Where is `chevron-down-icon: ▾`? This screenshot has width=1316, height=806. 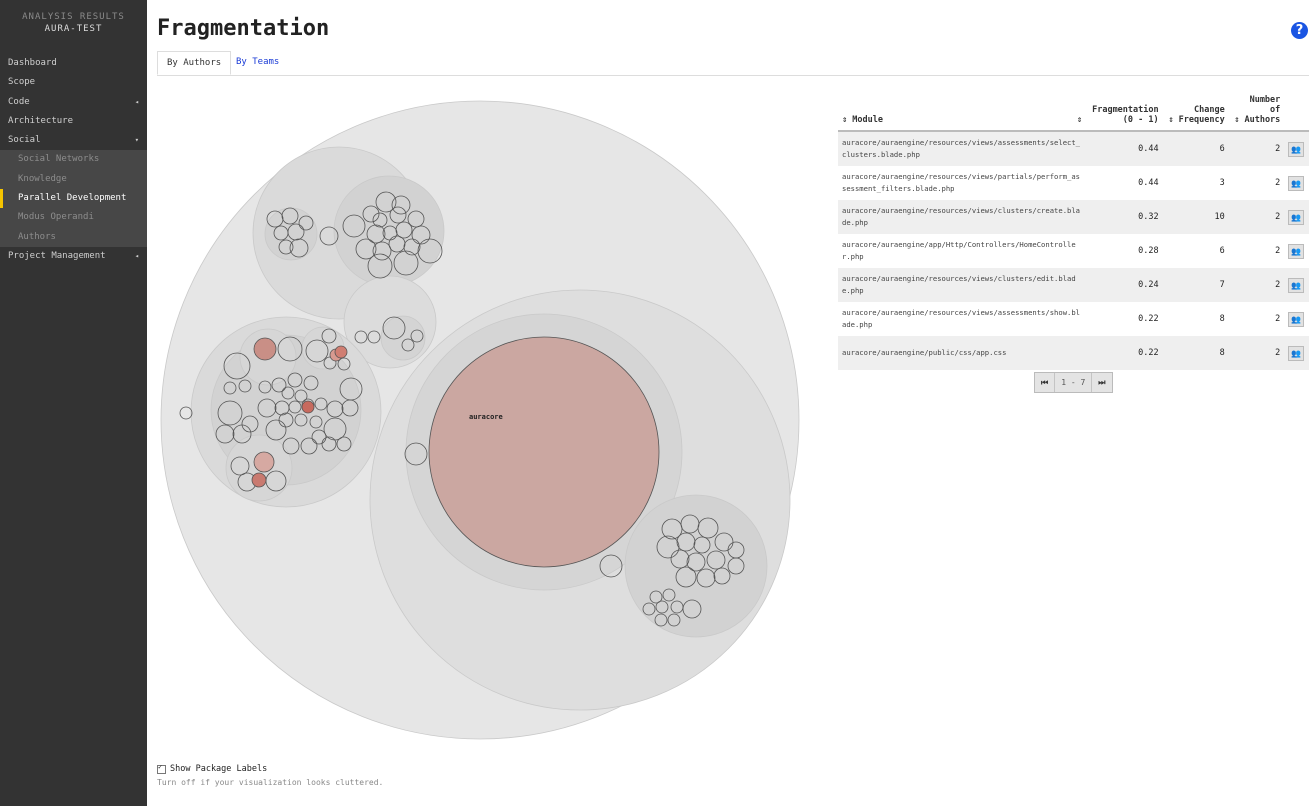
chevron-down-icon: ▾ is located at coordinates (136, 140).